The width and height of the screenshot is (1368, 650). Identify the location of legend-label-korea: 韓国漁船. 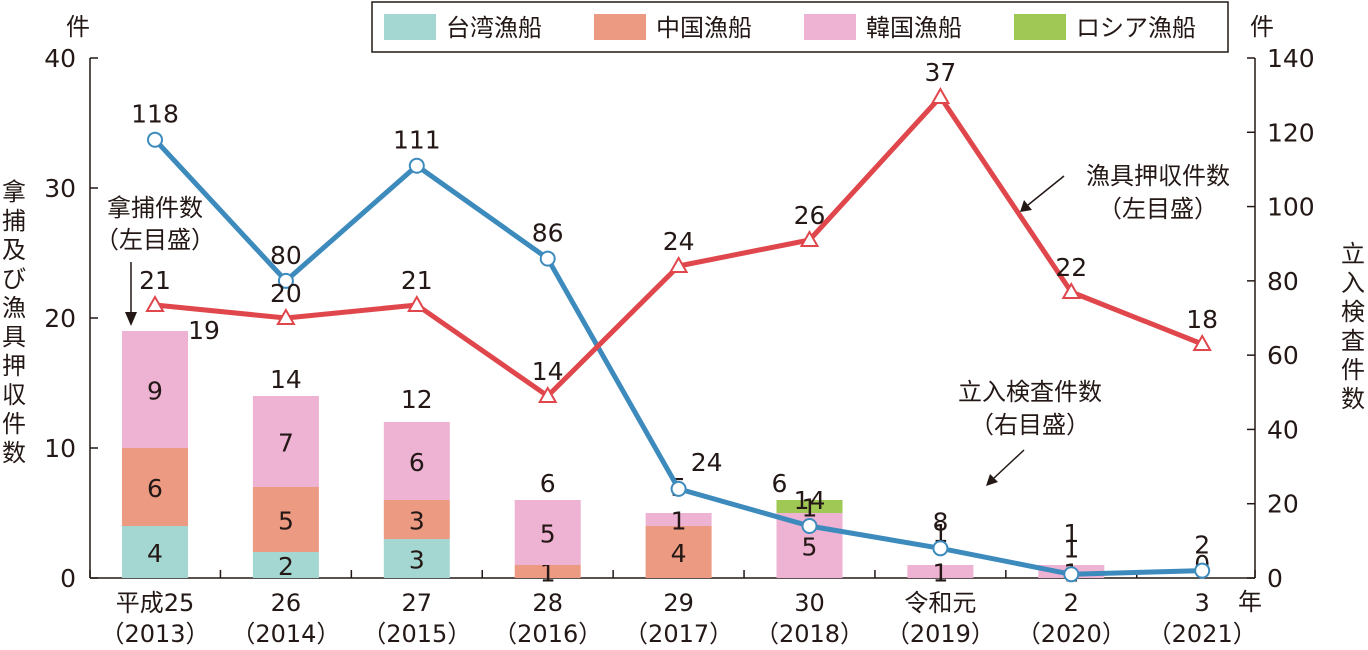
(914, 28).